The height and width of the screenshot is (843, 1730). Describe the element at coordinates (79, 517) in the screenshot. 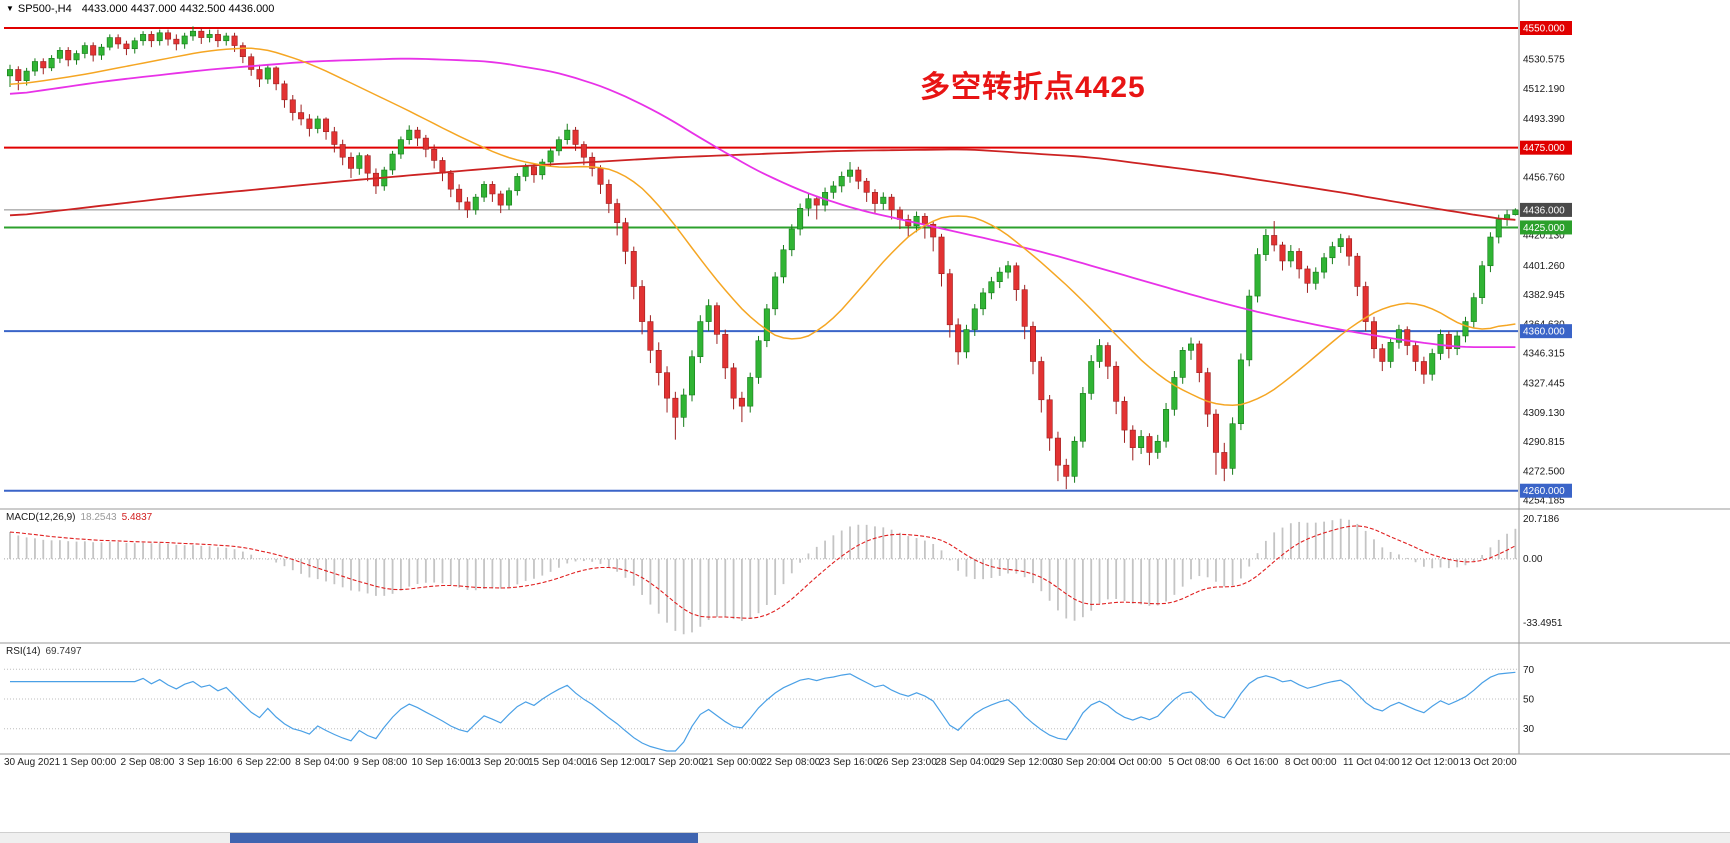

I see `macd-indicator-label: MACD(12,26,9) 18.2543 5.4837` at that location.